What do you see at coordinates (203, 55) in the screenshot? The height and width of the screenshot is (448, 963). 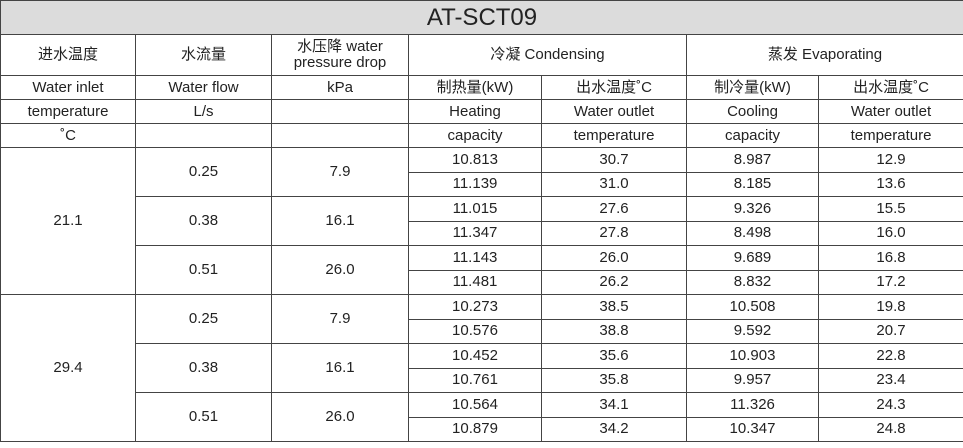 I see `header-cell: 水流量` at bounding box center [203, 55].